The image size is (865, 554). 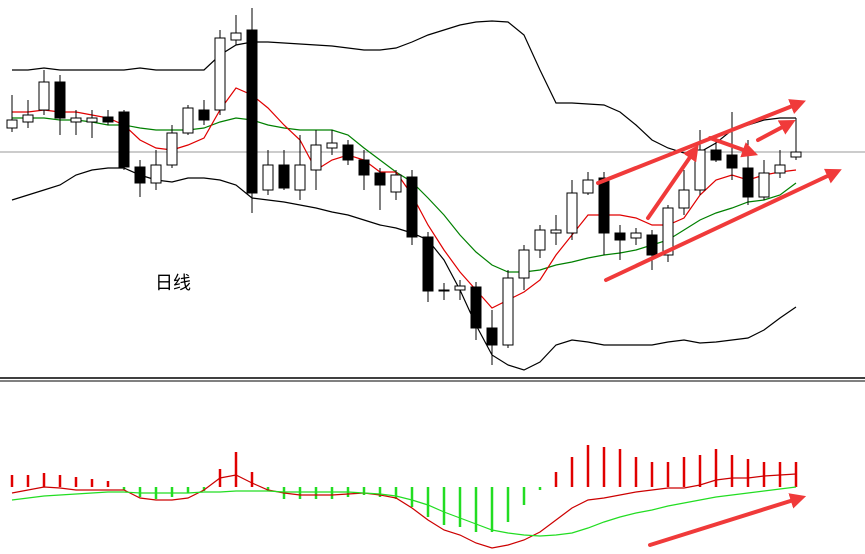 What do you see at coordinates (173, 283) in the screenshot?
I see `annotation: 日线` at bounding box center [173, 283].